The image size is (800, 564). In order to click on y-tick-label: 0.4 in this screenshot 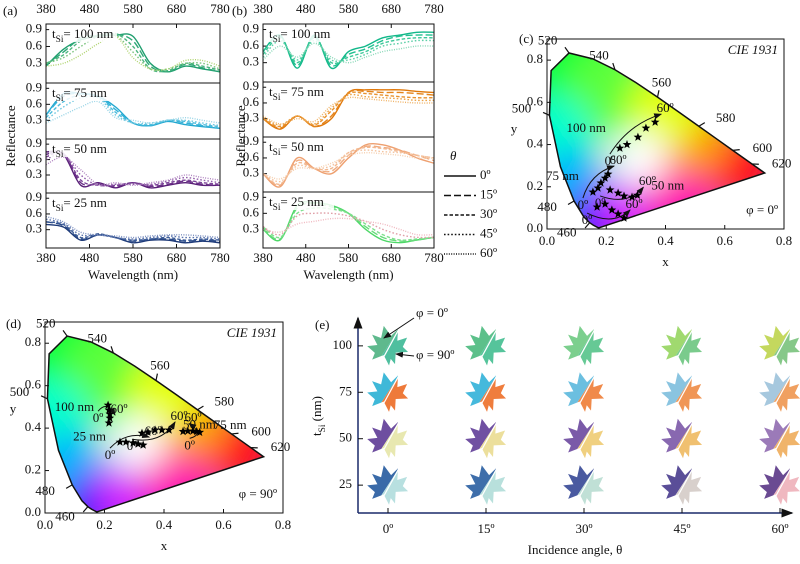, I will do `click(535, 143)`.